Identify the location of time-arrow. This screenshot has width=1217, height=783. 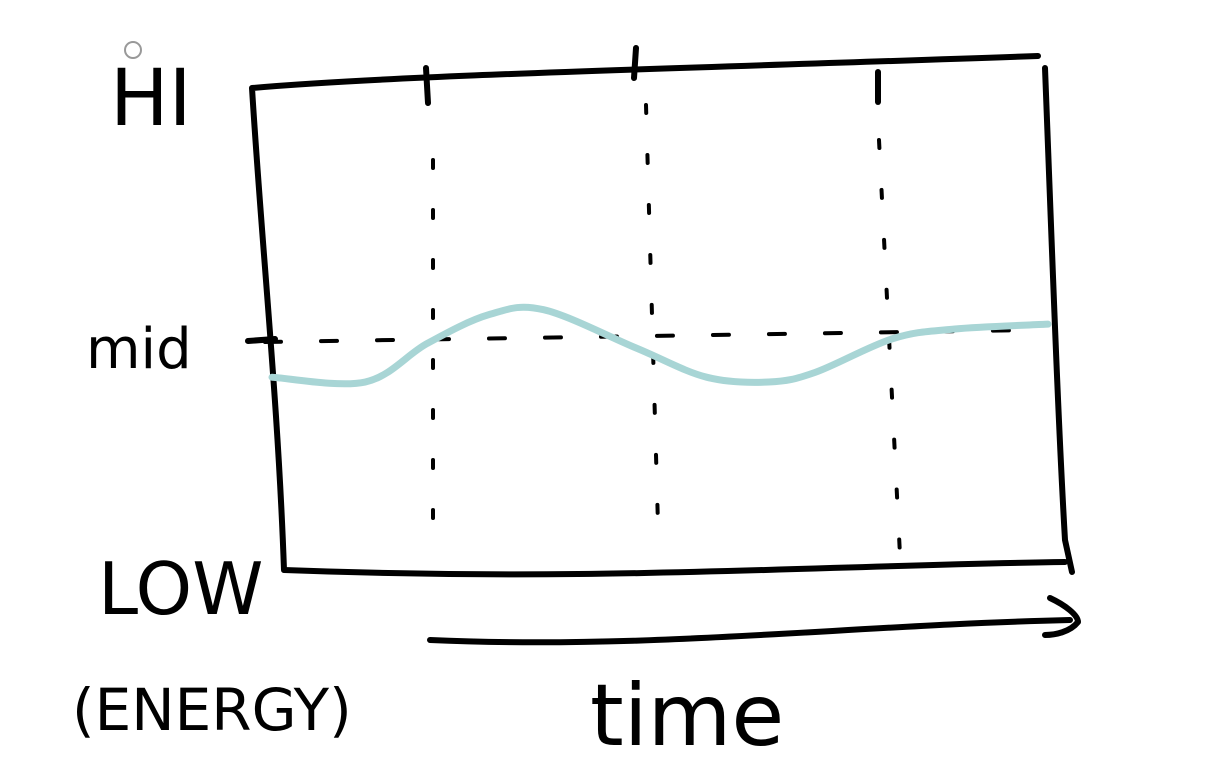
(754, 620).